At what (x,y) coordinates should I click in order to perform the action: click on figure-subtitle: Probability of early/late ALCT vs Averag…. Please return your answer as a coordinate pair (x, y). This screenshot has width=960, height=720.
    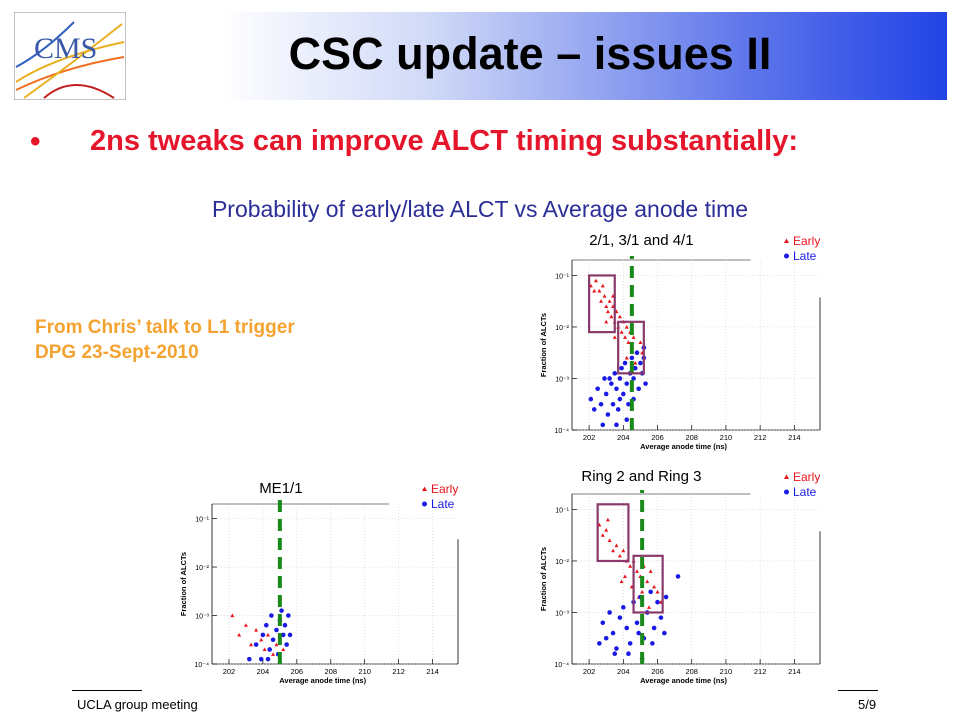
    Looking at the image, I should click on (480, 209).